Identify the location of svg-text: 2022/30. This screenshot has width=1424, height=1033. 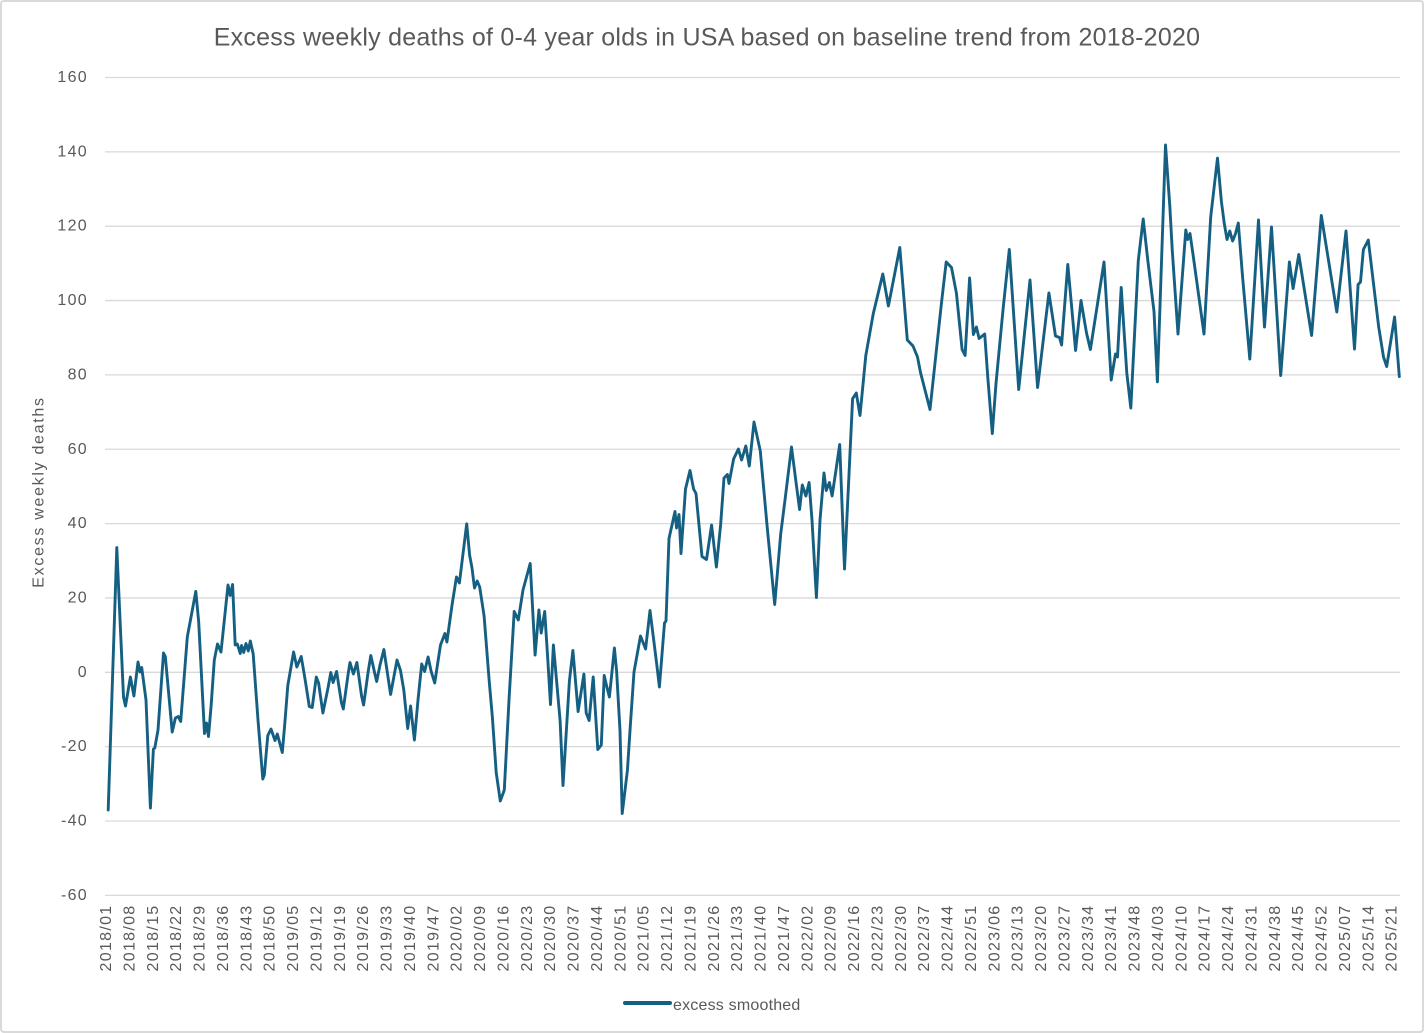
(901, 938).